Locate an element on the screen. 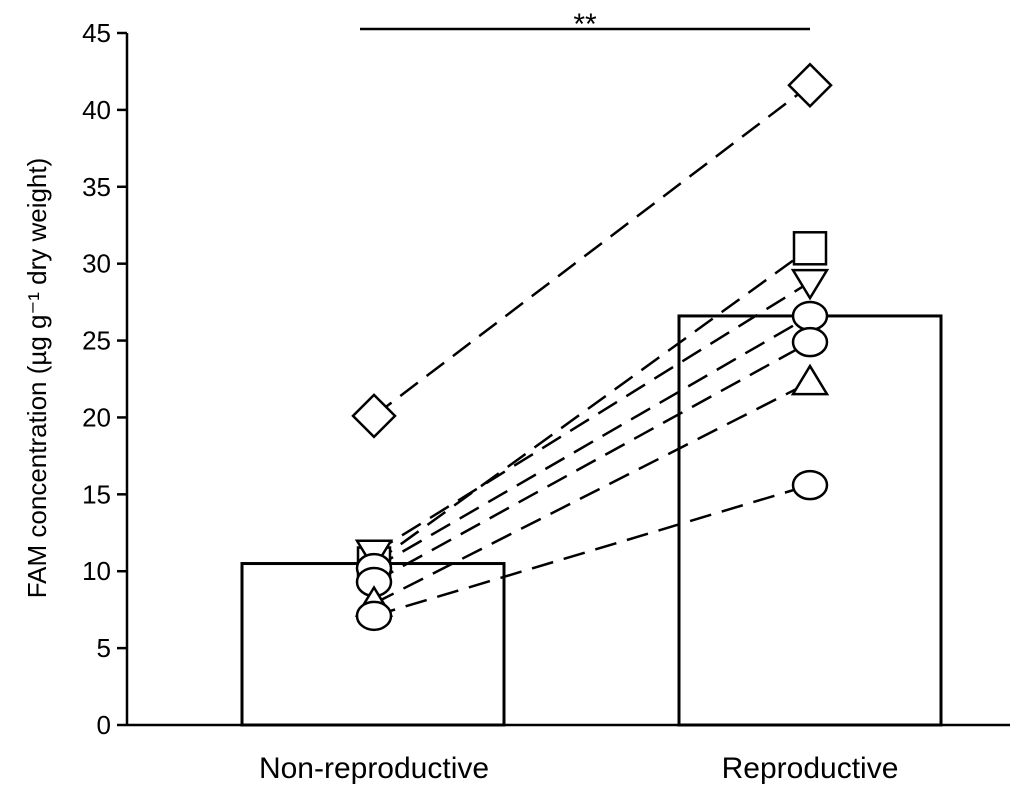 Image resolution: width=1021 pixels, height=787 pixels. triangle-down-marker is located at coordinates (810, 284).